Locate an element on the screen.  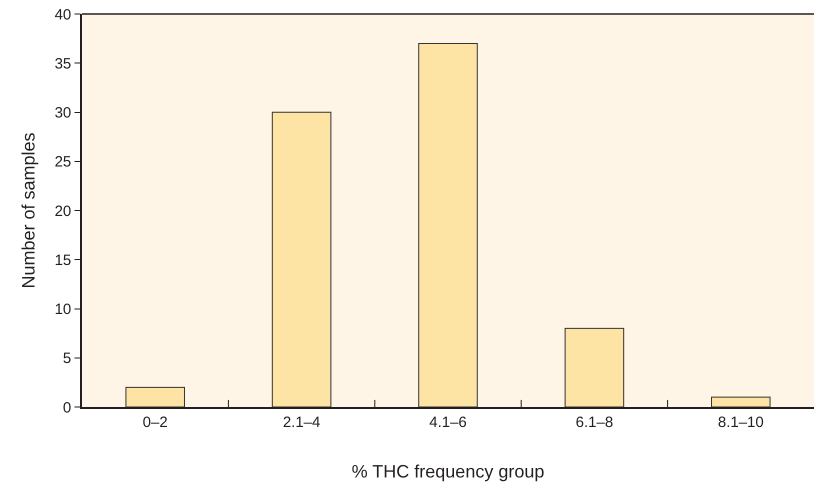
x-tick-label: 0–2 is located at coordinates (155, 422).